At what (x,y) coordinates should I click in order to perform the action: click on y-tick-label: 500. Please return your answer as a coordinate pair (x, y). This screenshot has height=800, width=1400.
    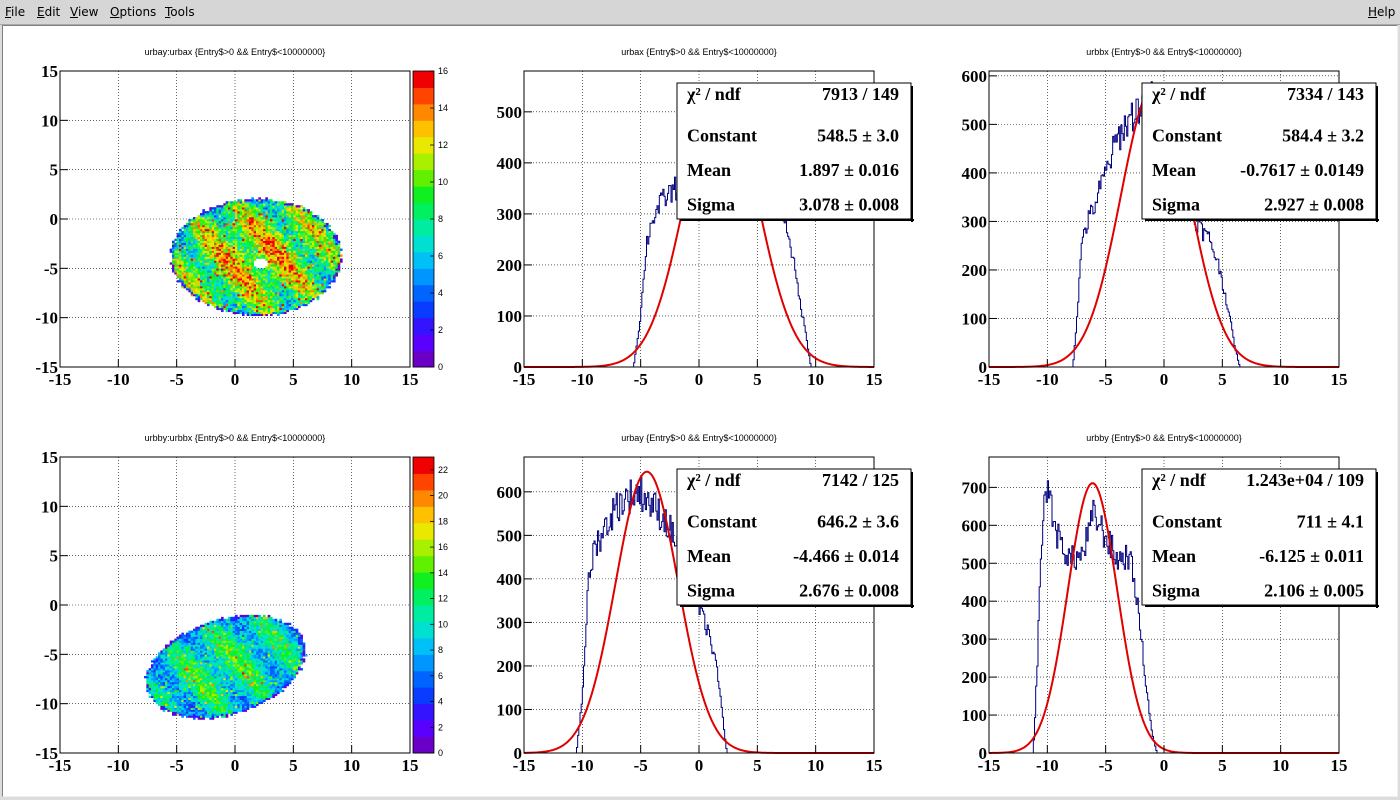
    Looking at the image, I should click on (510, 112).